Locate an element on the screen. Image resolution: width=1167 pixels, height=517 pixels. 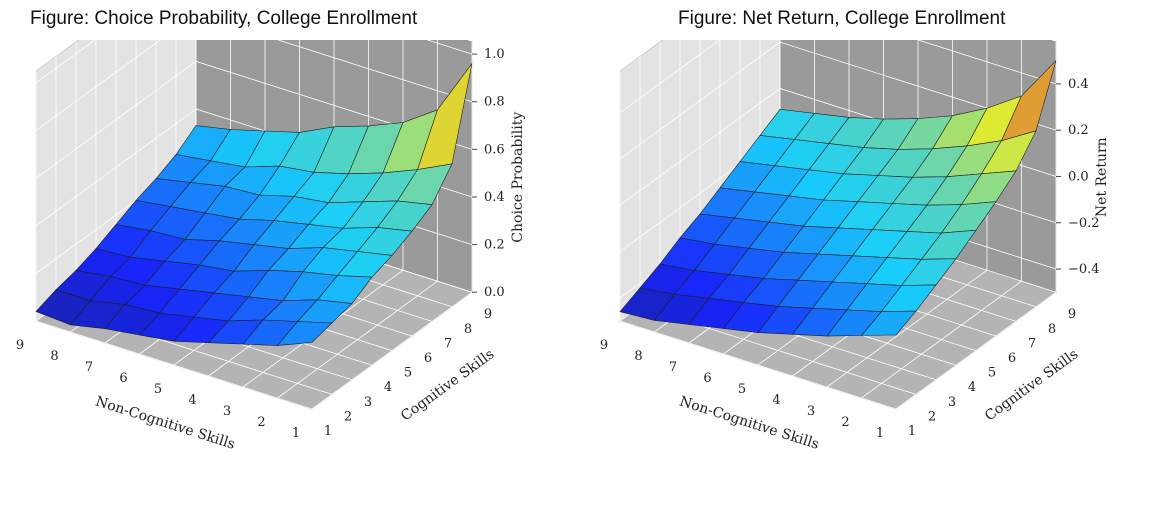
z-tick-label: −0.4 is located at coordinates (1084, 269).